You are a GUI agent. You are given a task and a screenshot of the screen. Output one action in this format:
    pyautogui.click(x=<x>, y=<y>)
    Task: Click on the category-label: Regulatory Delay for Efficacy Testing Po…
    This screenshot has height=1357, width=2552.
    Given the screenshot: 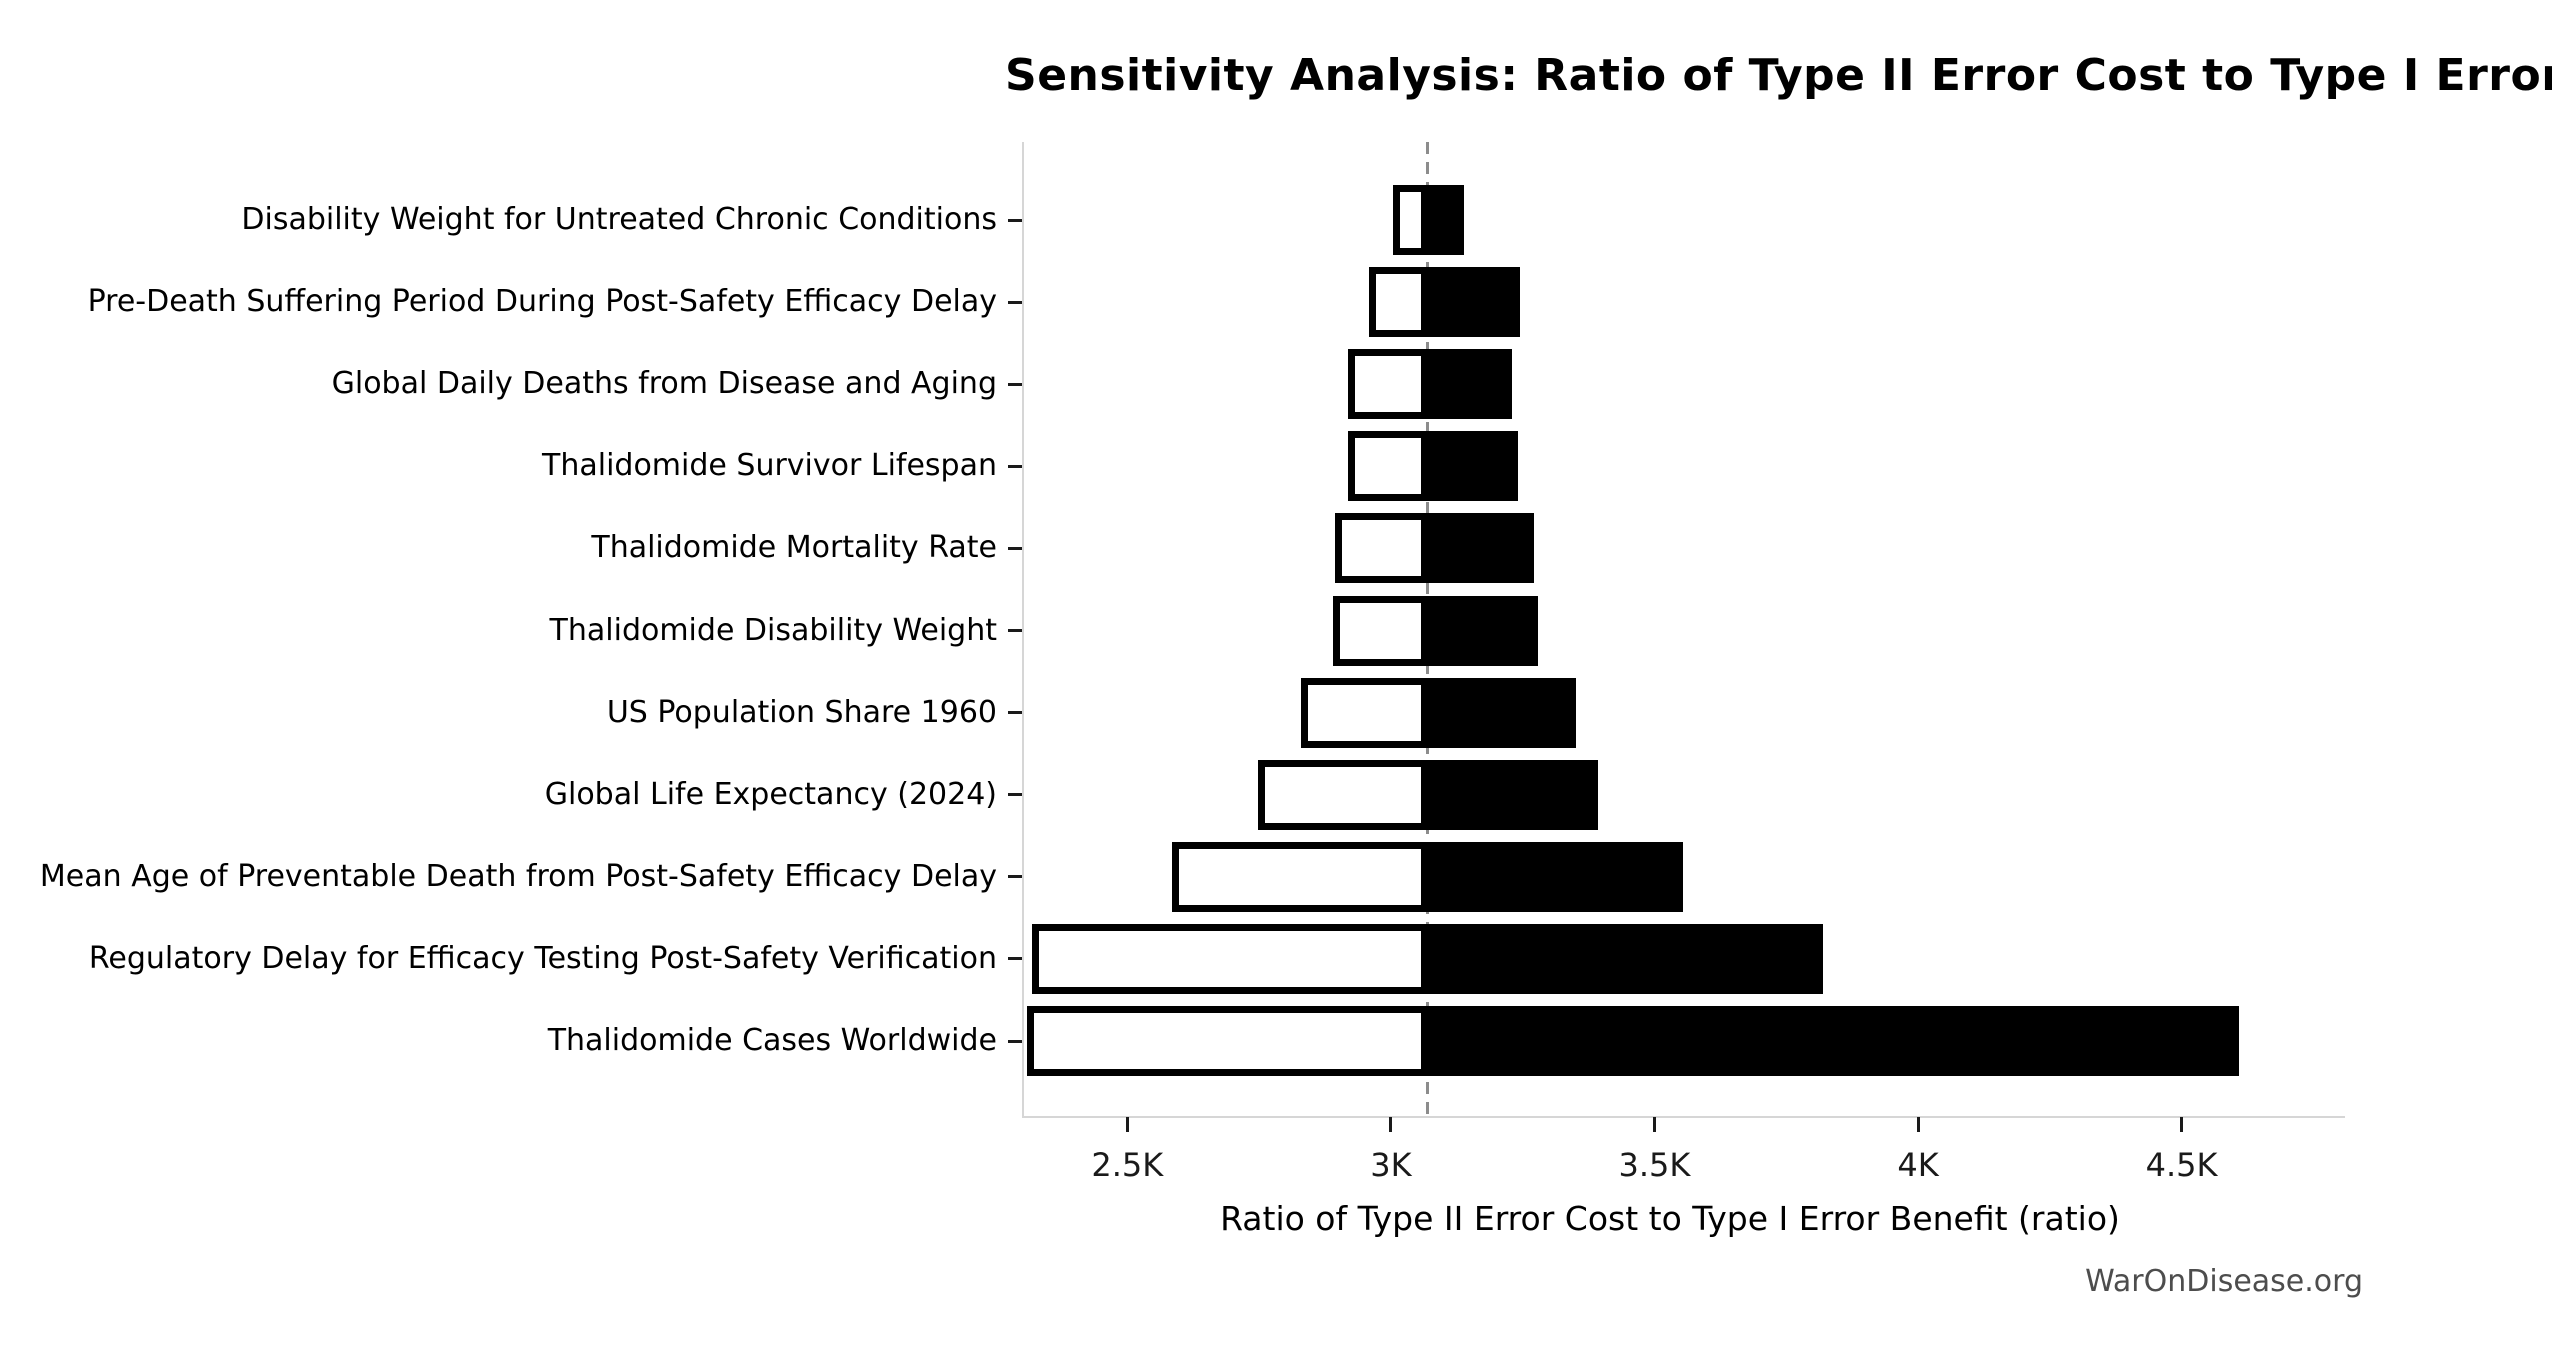 What is the action you would take?
    pyautogui.click(x=542, y=958)
    